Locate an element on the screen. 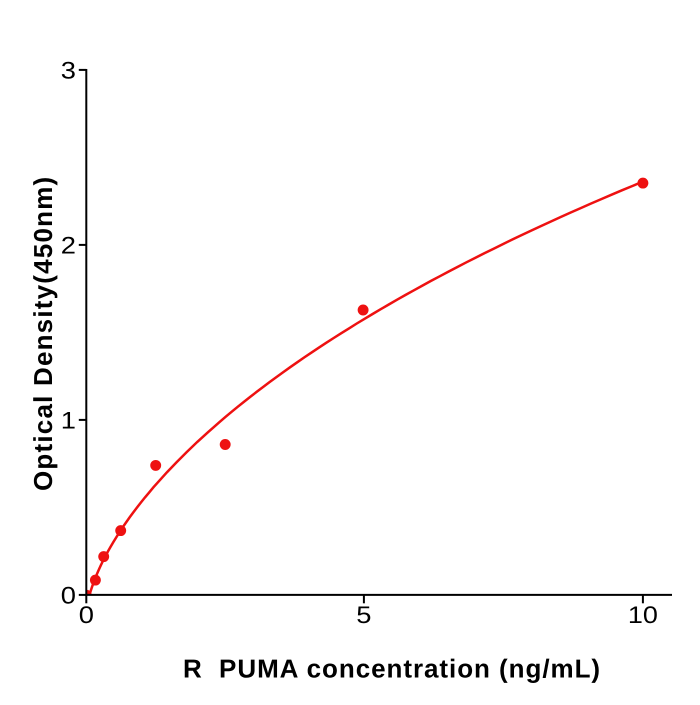 The width and height of the screenshot is (700, 705). svg-text: Optical Density(450nm) is located at coordinates (43, 333).